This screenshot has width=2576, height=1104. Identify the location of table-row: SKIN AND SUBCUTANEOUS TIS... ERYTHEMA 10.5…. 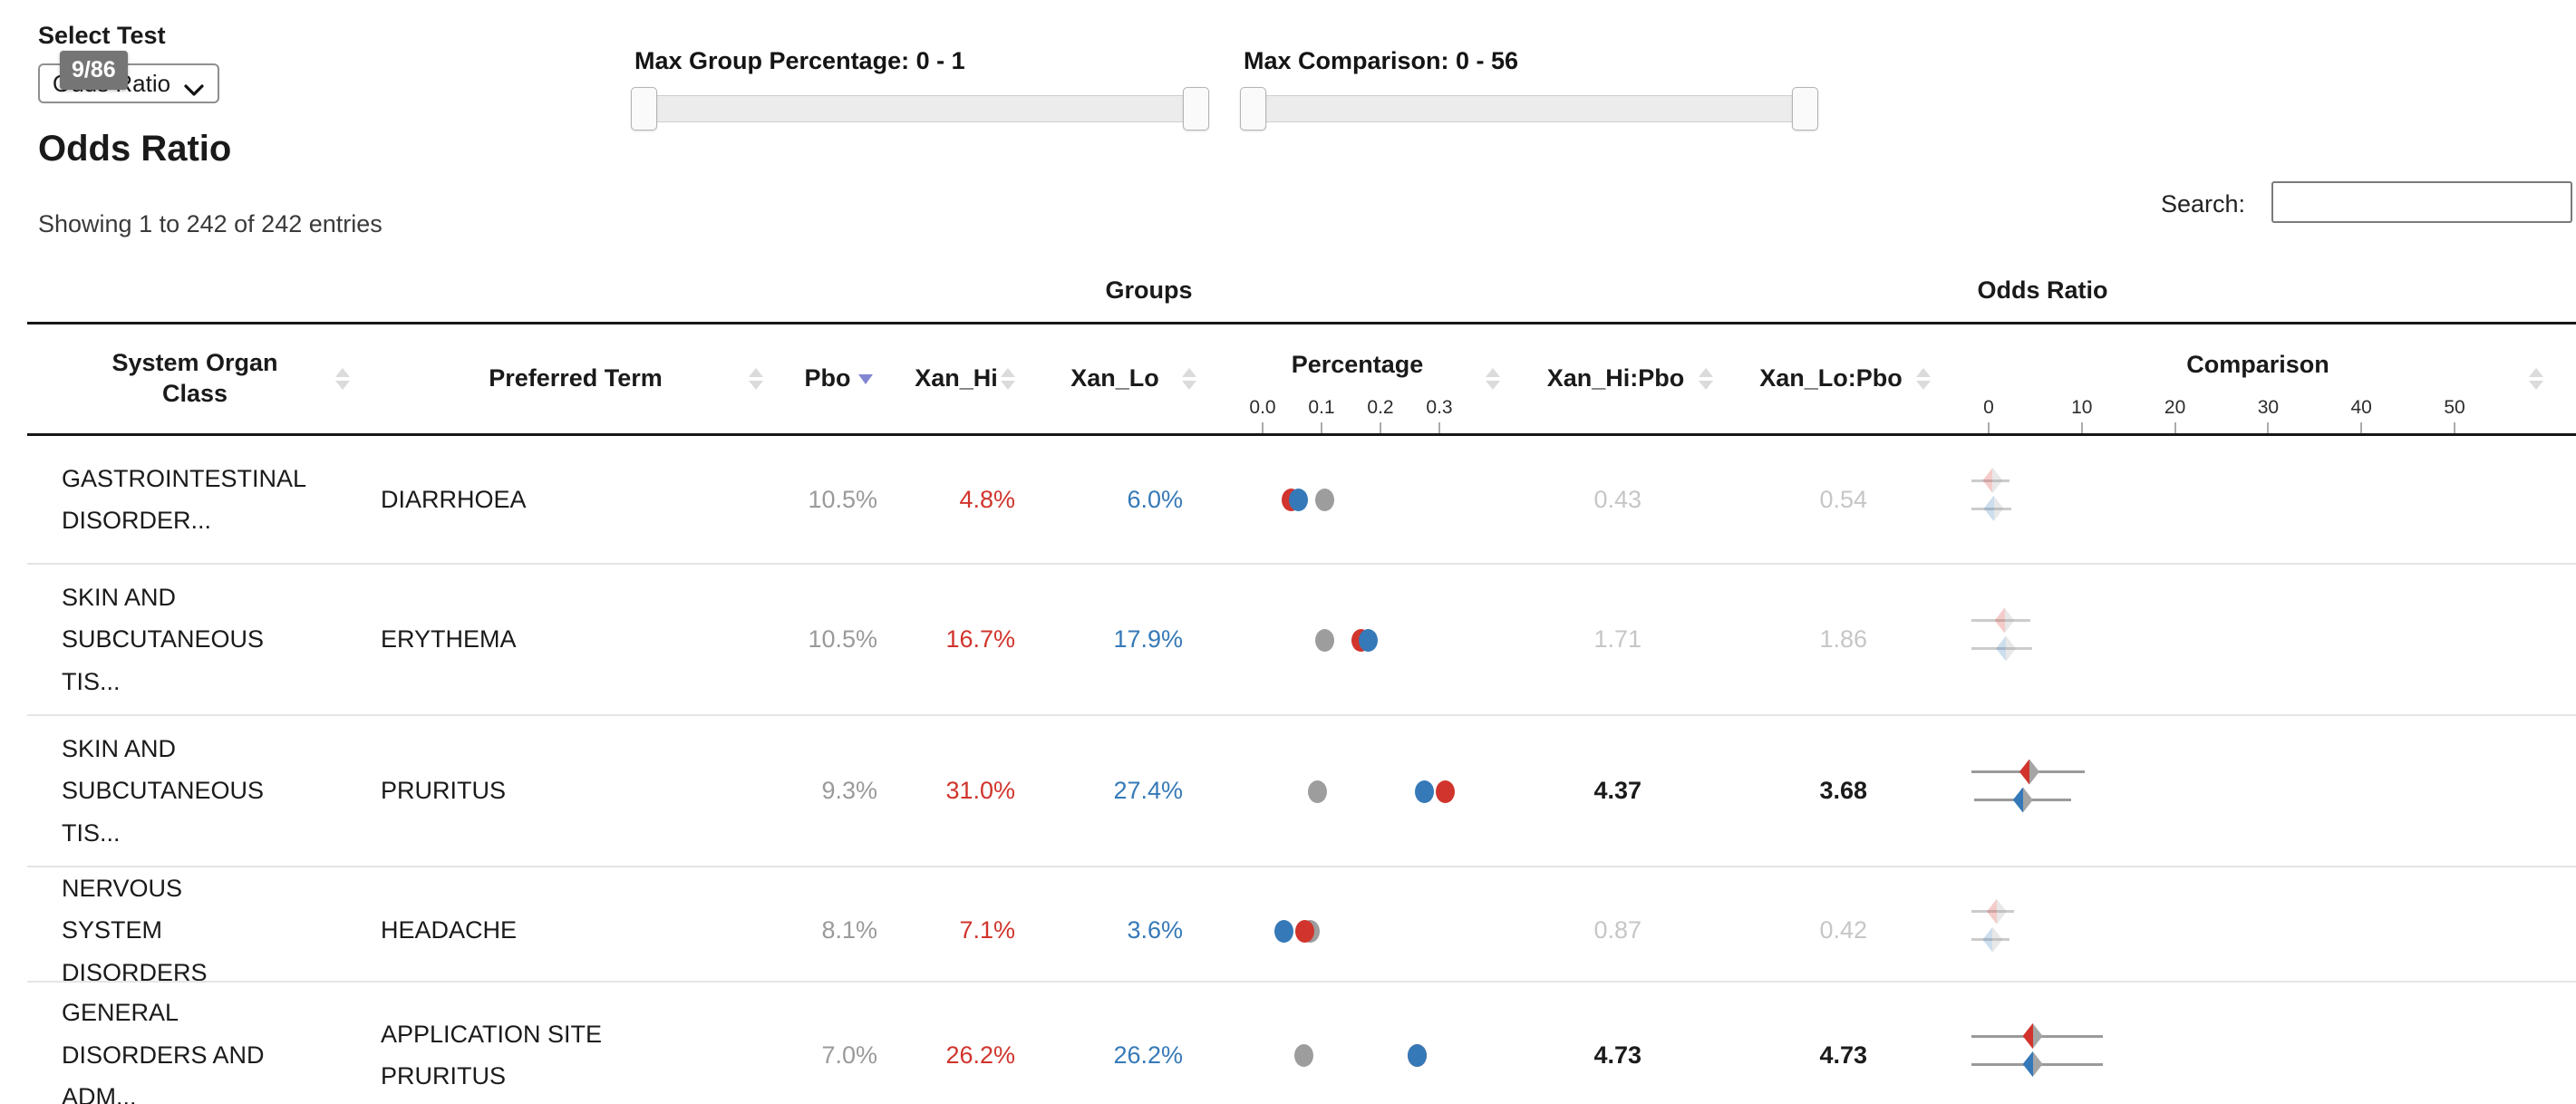
(1301, 638).